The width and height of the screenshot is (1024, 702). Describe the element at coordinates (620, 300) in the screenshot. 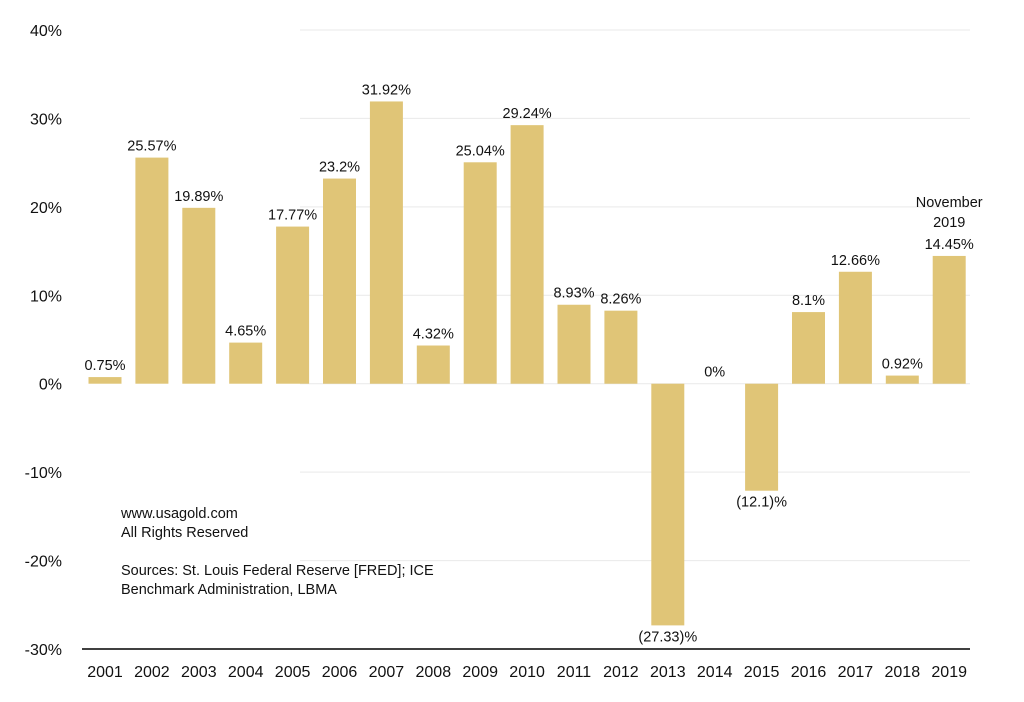

I see `data-label-2012: 8.26%` at that location.